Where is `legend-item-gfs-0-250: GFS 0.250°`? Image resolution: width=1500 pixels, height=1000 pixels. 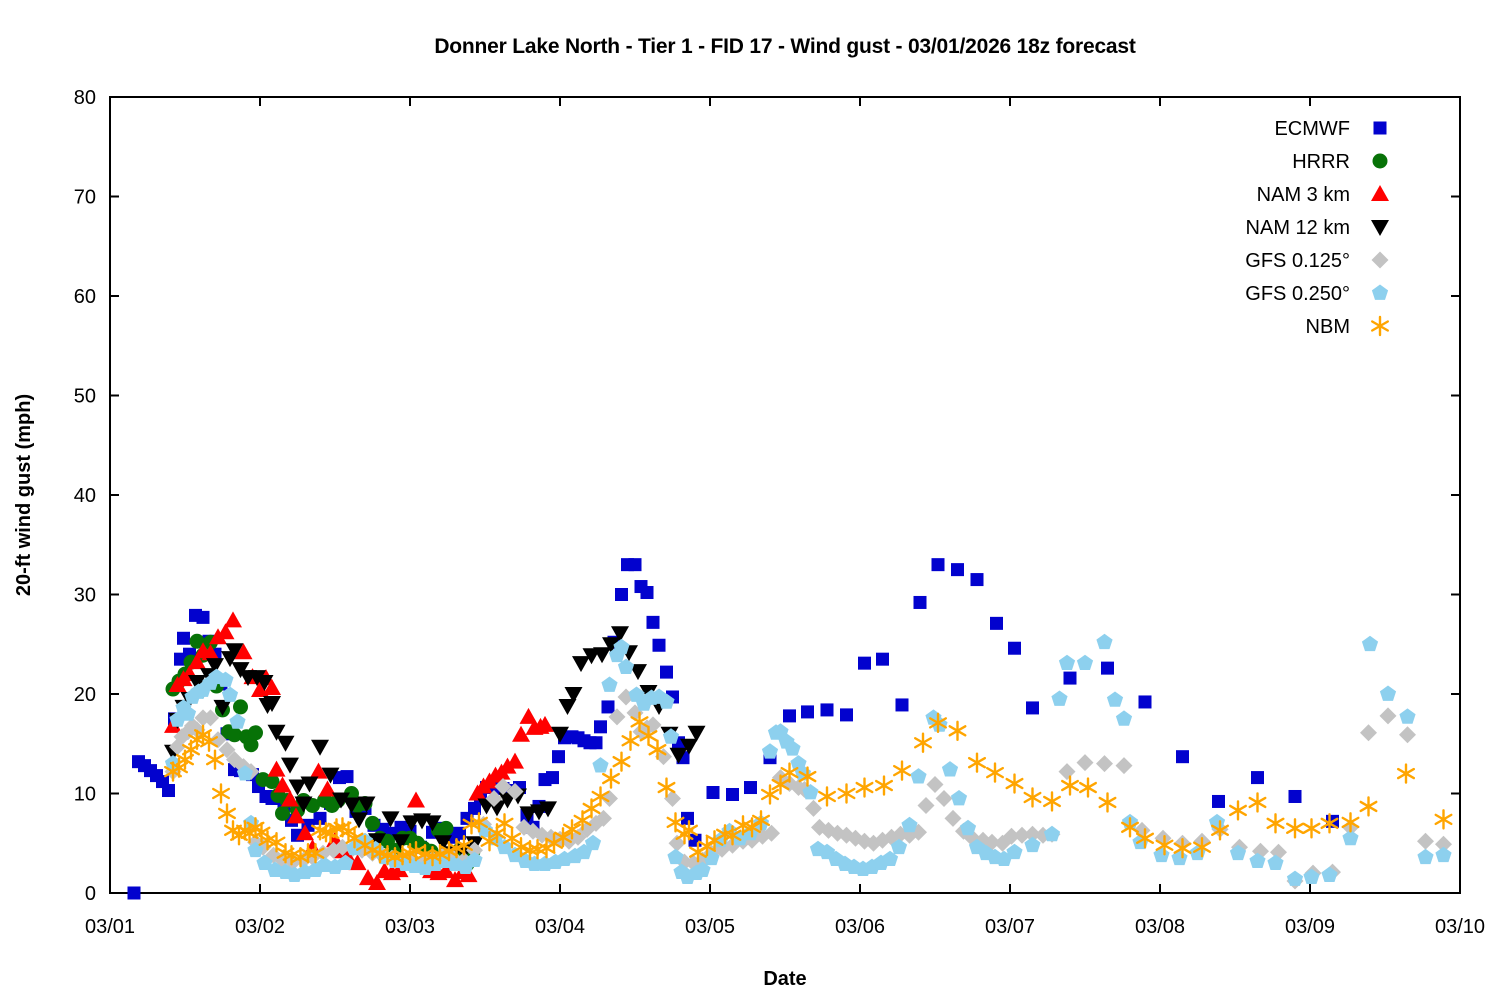 legend-item-gfs-0-250: GFS 0.250° is located at coordinates (1317, 294).